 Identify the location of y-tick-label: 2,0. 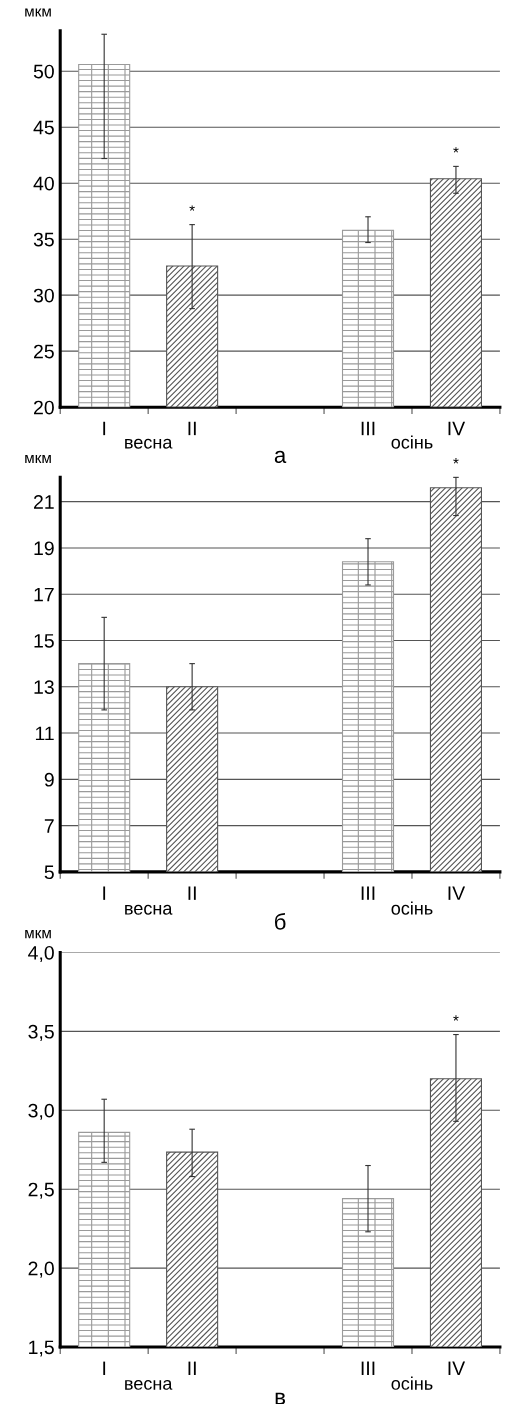
(41, 1269).